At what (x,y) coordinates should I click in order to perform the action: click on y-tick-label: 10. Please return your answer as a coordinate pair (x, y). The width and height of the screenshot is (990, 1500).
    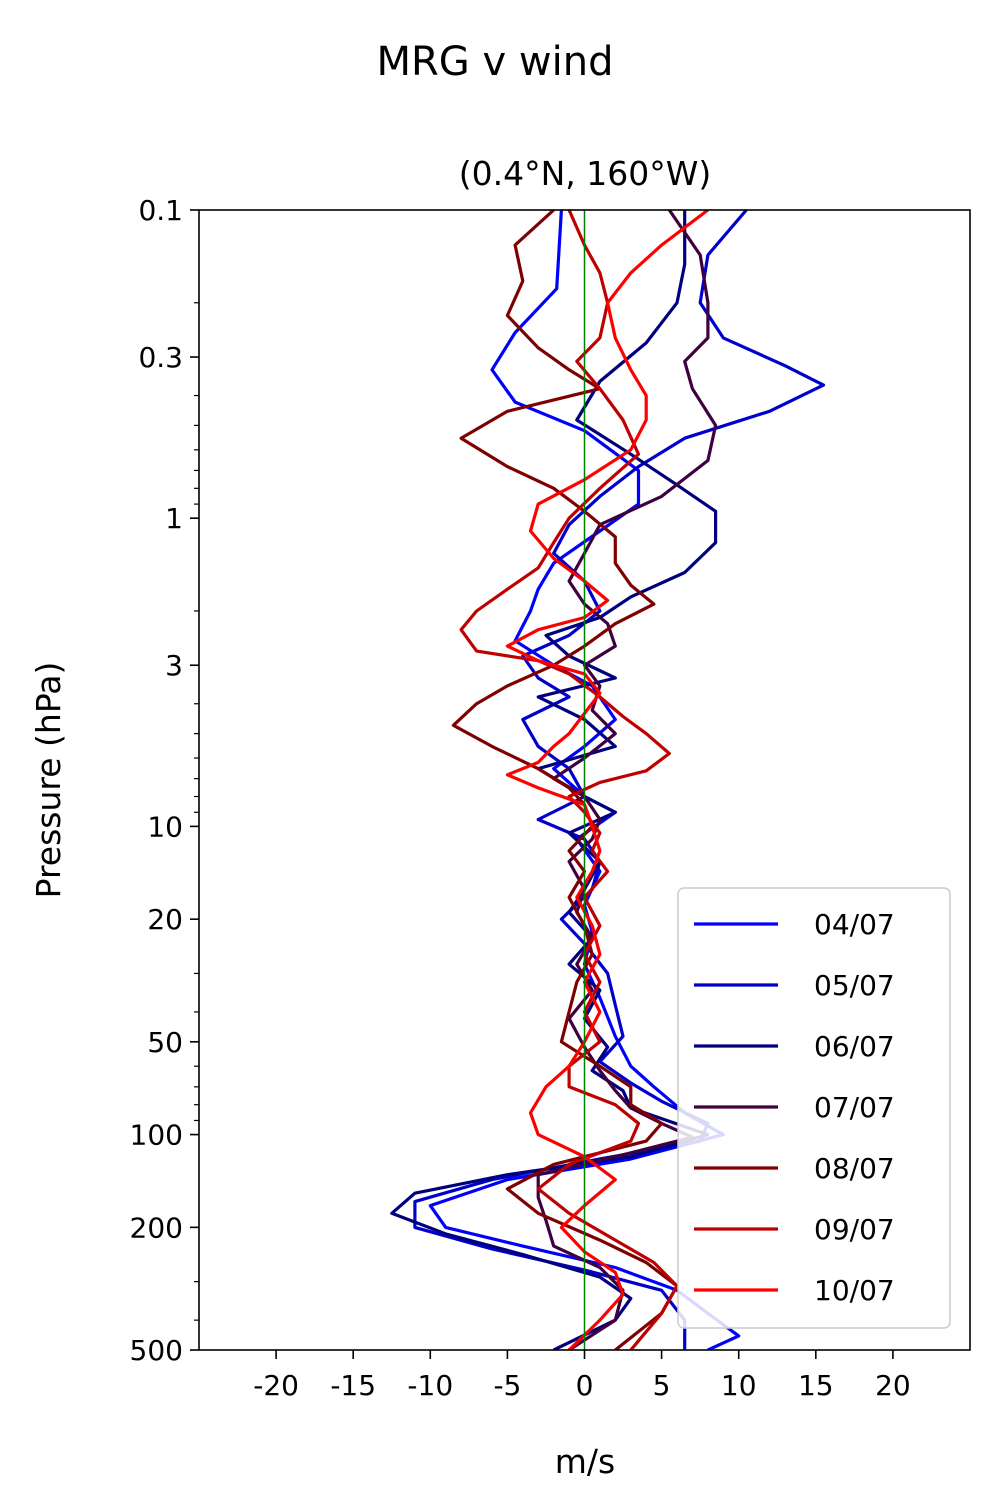
    Looking at the image, I should click on (165, 826).